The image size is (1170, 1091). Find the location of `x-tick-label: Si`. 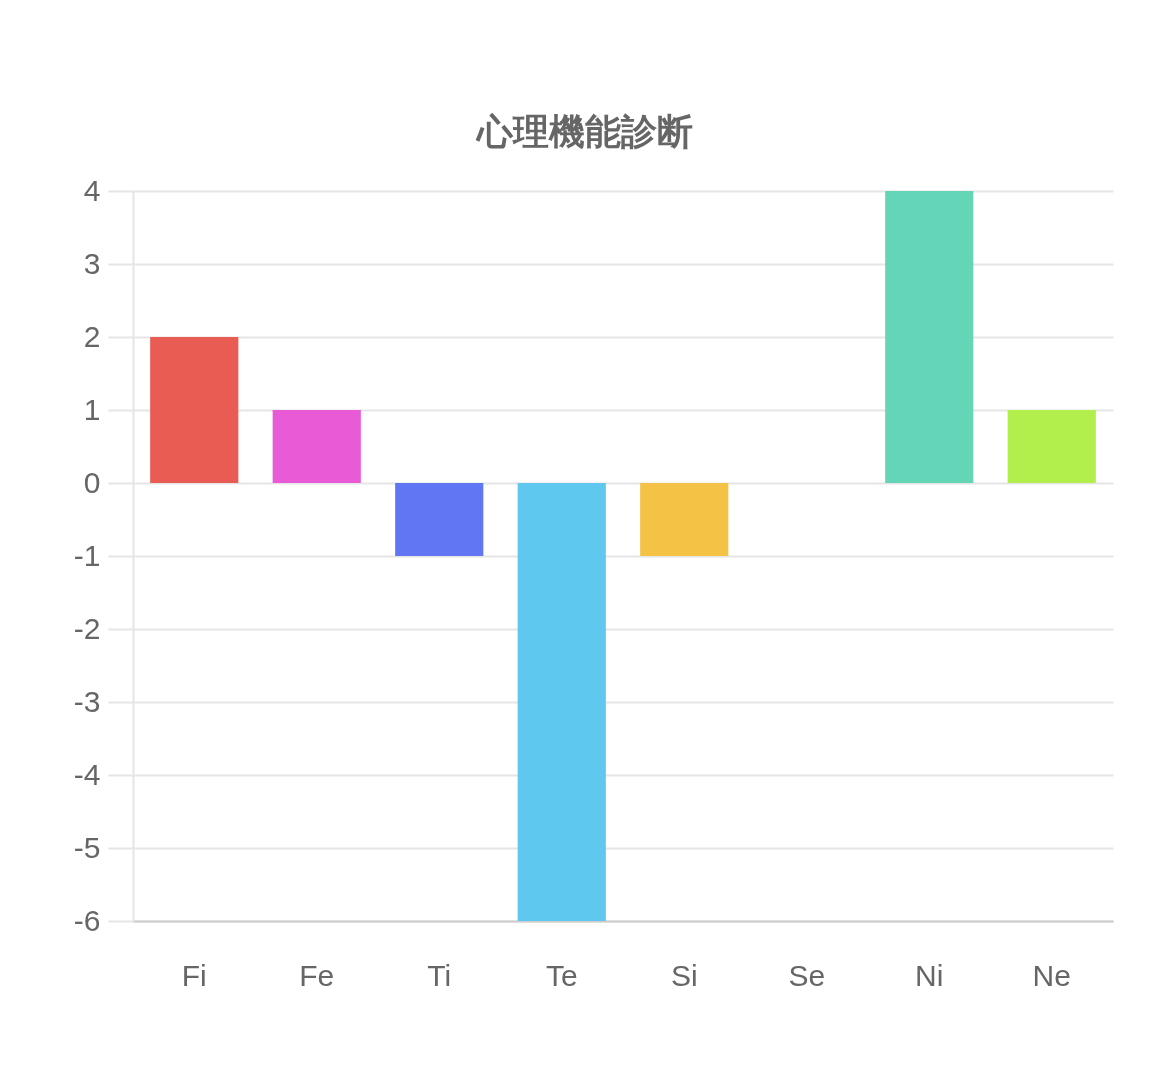

x-tick-label: Si is located at coordinates (684, 975).